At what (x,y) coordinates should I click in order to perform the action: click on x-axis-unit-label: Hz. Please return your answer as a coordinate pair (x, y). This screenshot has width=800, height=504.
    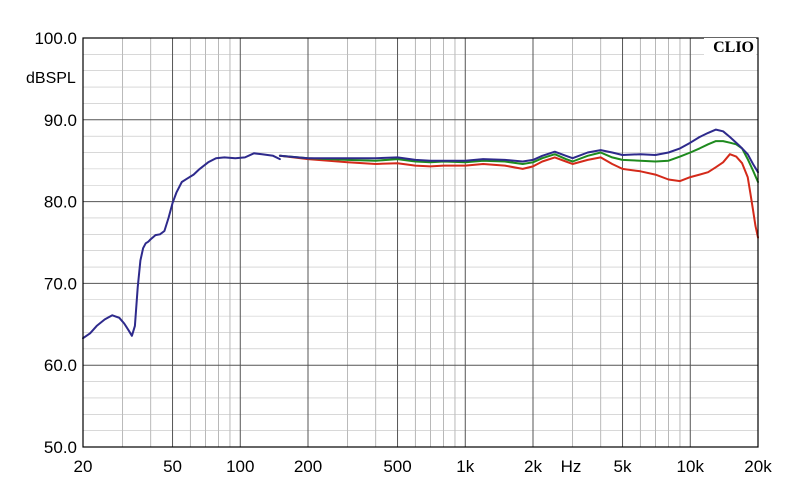
    Looking at the image, I should click on (571, 466).